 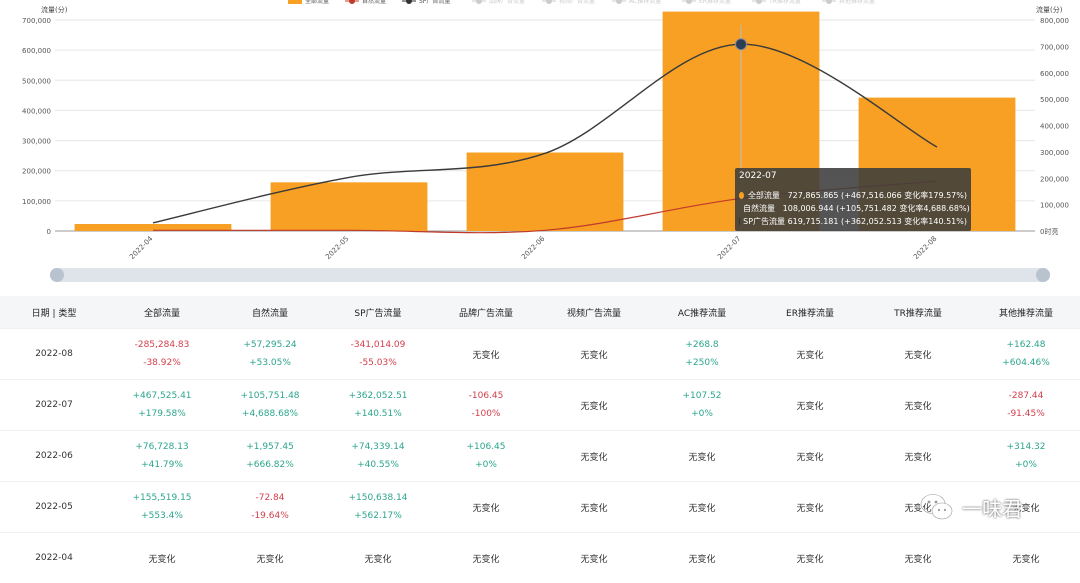 I want to click on tooltip-label: 自然流量, so click(x=759, y=208).